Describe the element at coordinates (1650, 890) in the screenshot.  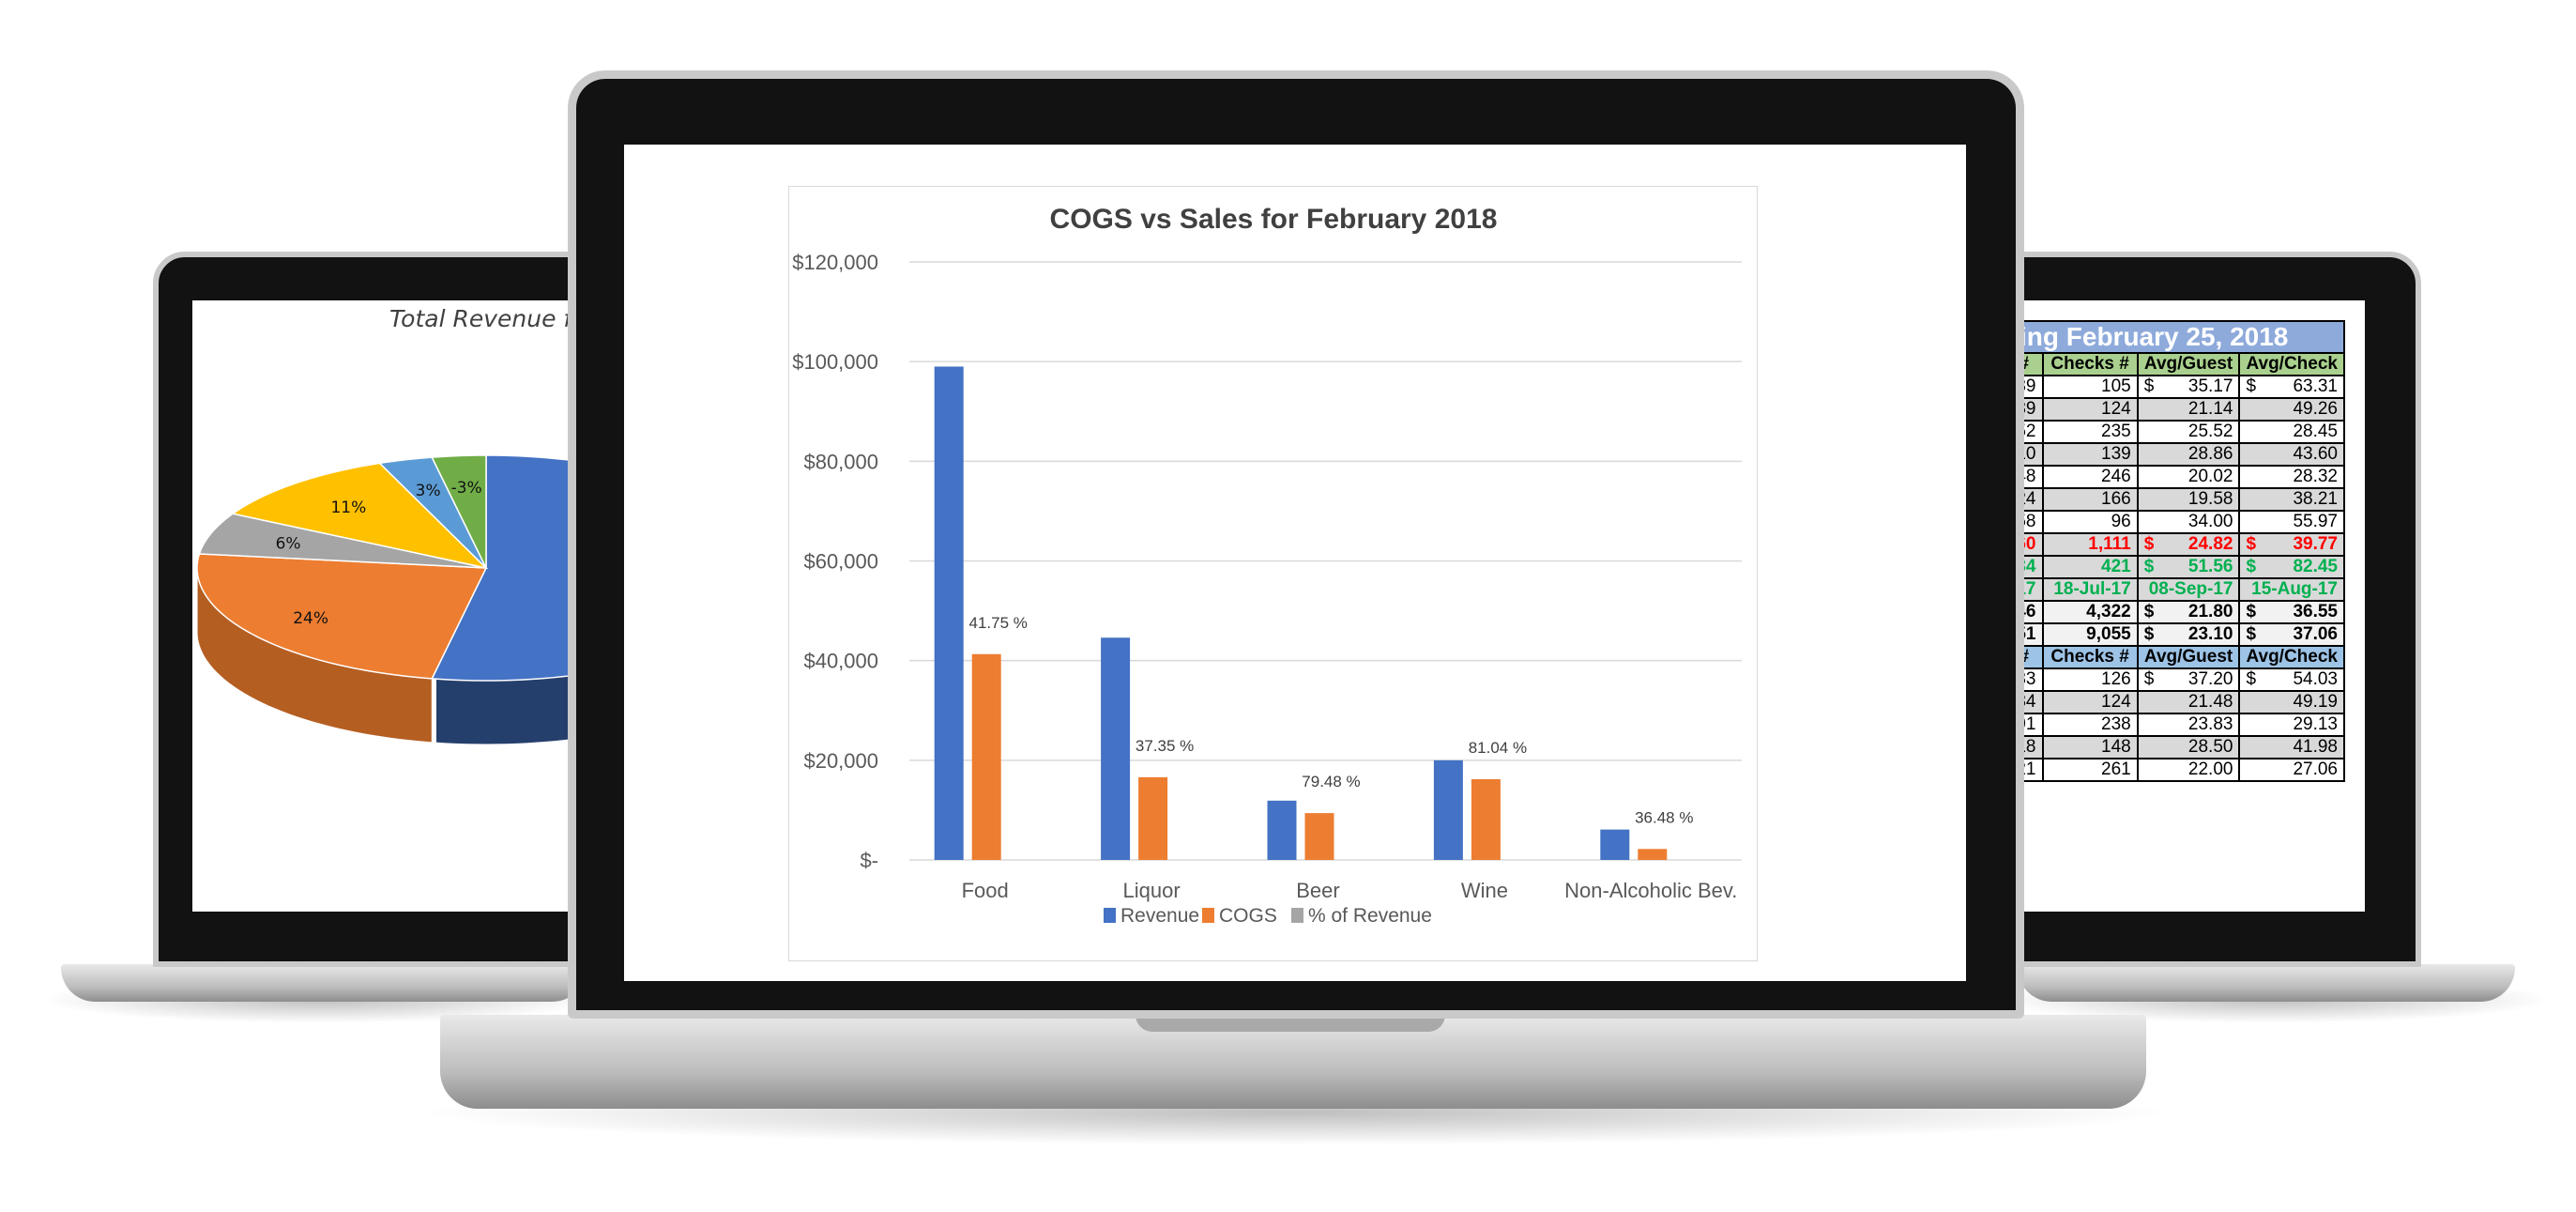
I see `category-label: Non-Alcoholic Bev.` at that location.